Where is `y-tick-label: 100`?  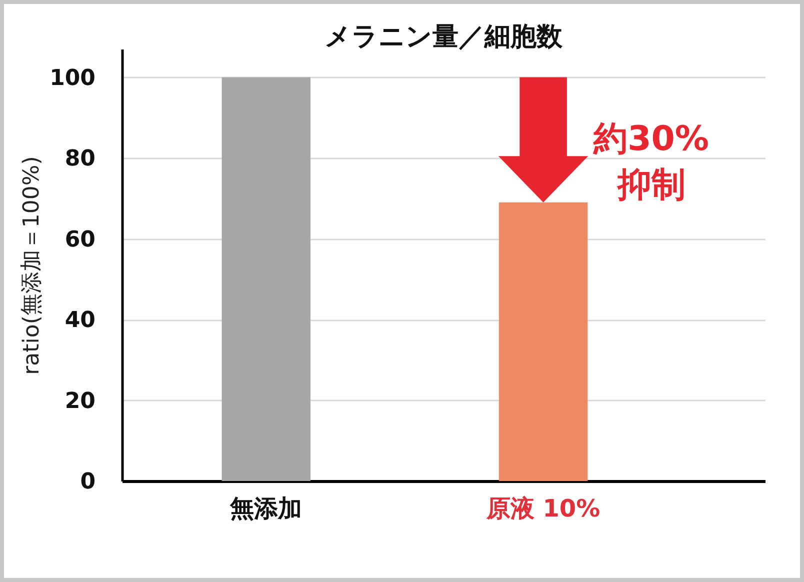 y-tick-label: 100 is located at coordinates (73, 78).